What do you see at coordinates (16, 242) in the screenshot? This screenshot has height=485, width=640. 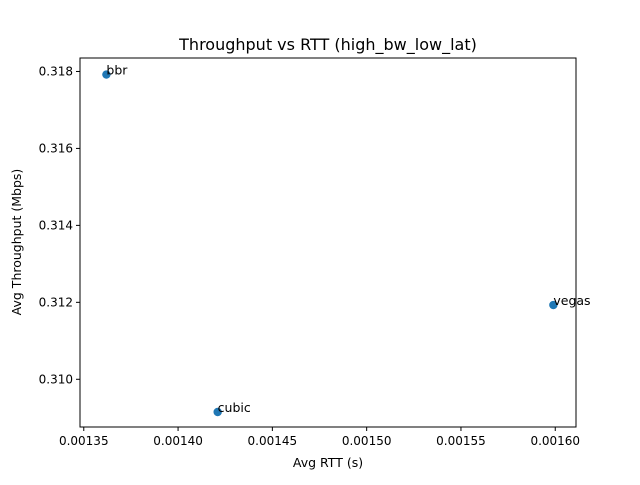 I see `y-axis-label: Avg Throughput (Mbps)` at bounding box center [16, 242].